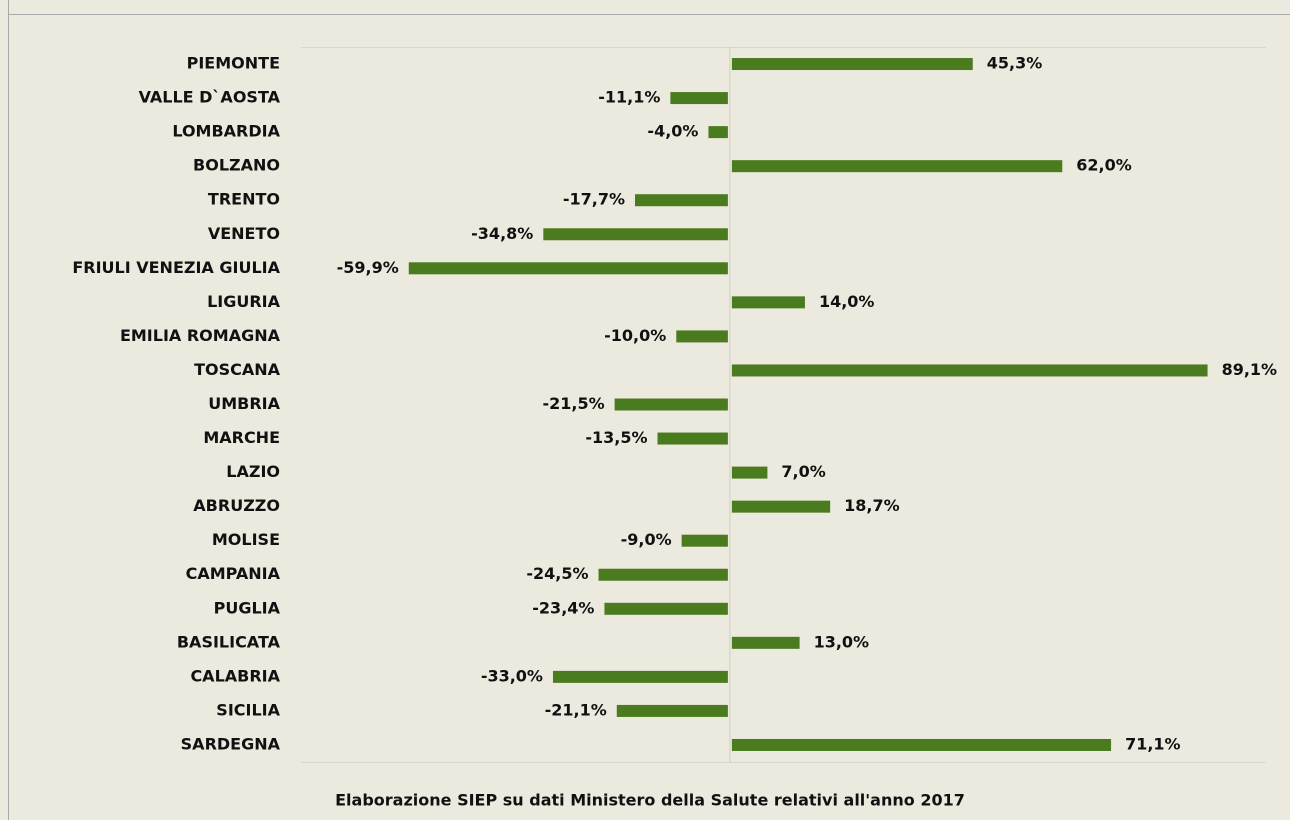 The width and height of the screenshot is (1290, 820). I want to click on data-label: -17,7%, so click(594, 199).